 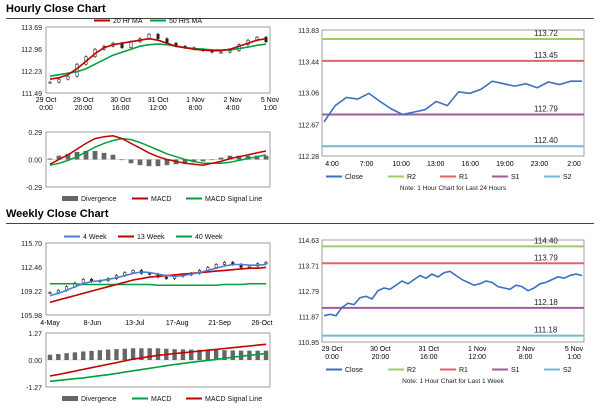 I want to click on hourly-price-y-tick: 111.49, so click(x=32, y=94).